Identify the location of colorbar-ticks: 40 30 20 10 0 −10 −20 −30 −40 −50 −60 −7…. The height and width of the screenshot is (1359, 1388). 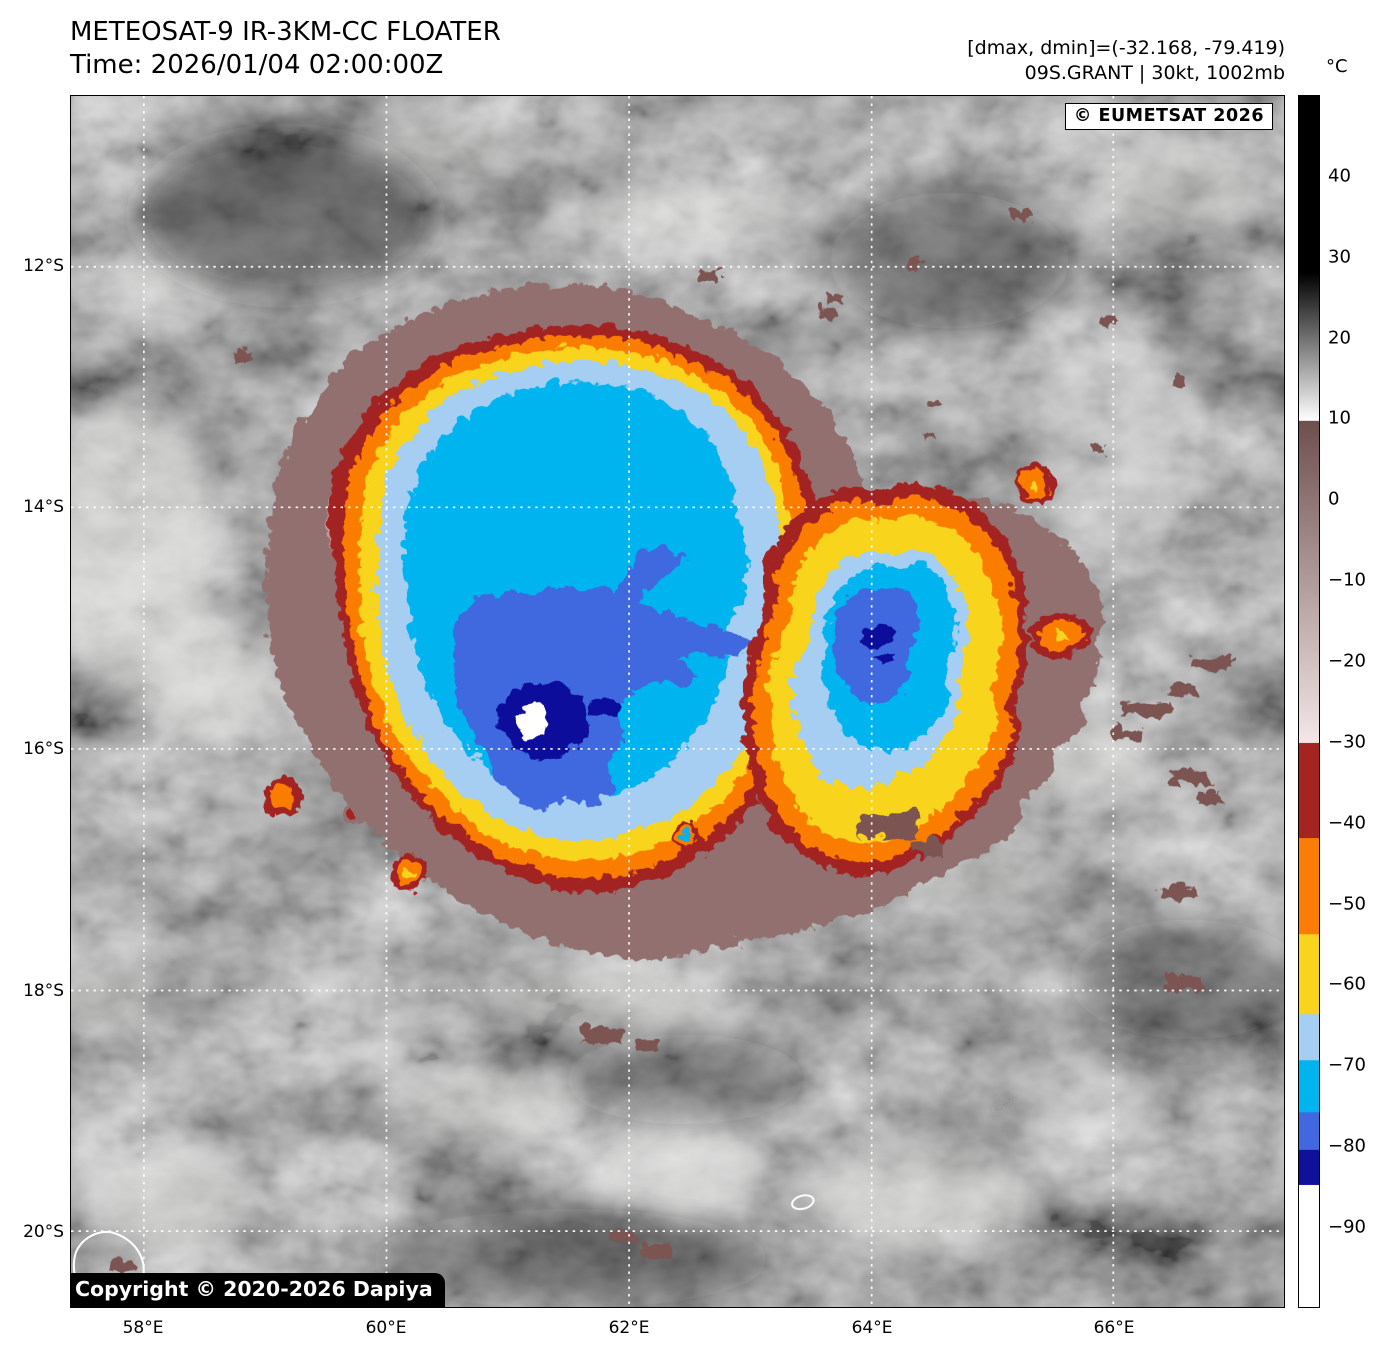
(1355, 701).